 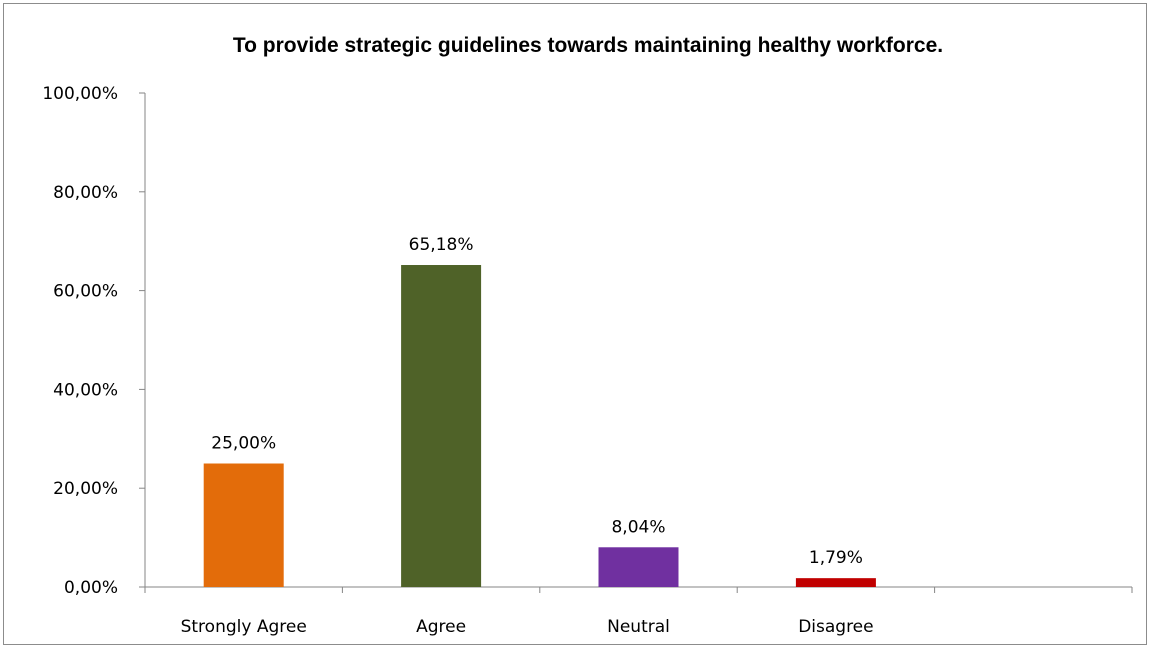 What do you see at coordinates (80, 94) in the screenshot?
I see `y-tick-label: 100,00%` at bounding box center [80, 94].